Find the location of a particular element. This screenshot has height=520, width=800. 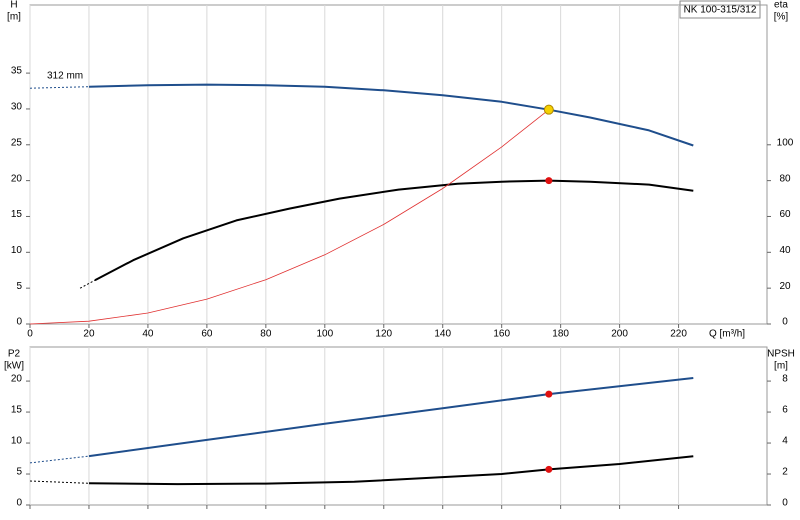

x-tick-label: 180 is located at coordinates (560, 334).